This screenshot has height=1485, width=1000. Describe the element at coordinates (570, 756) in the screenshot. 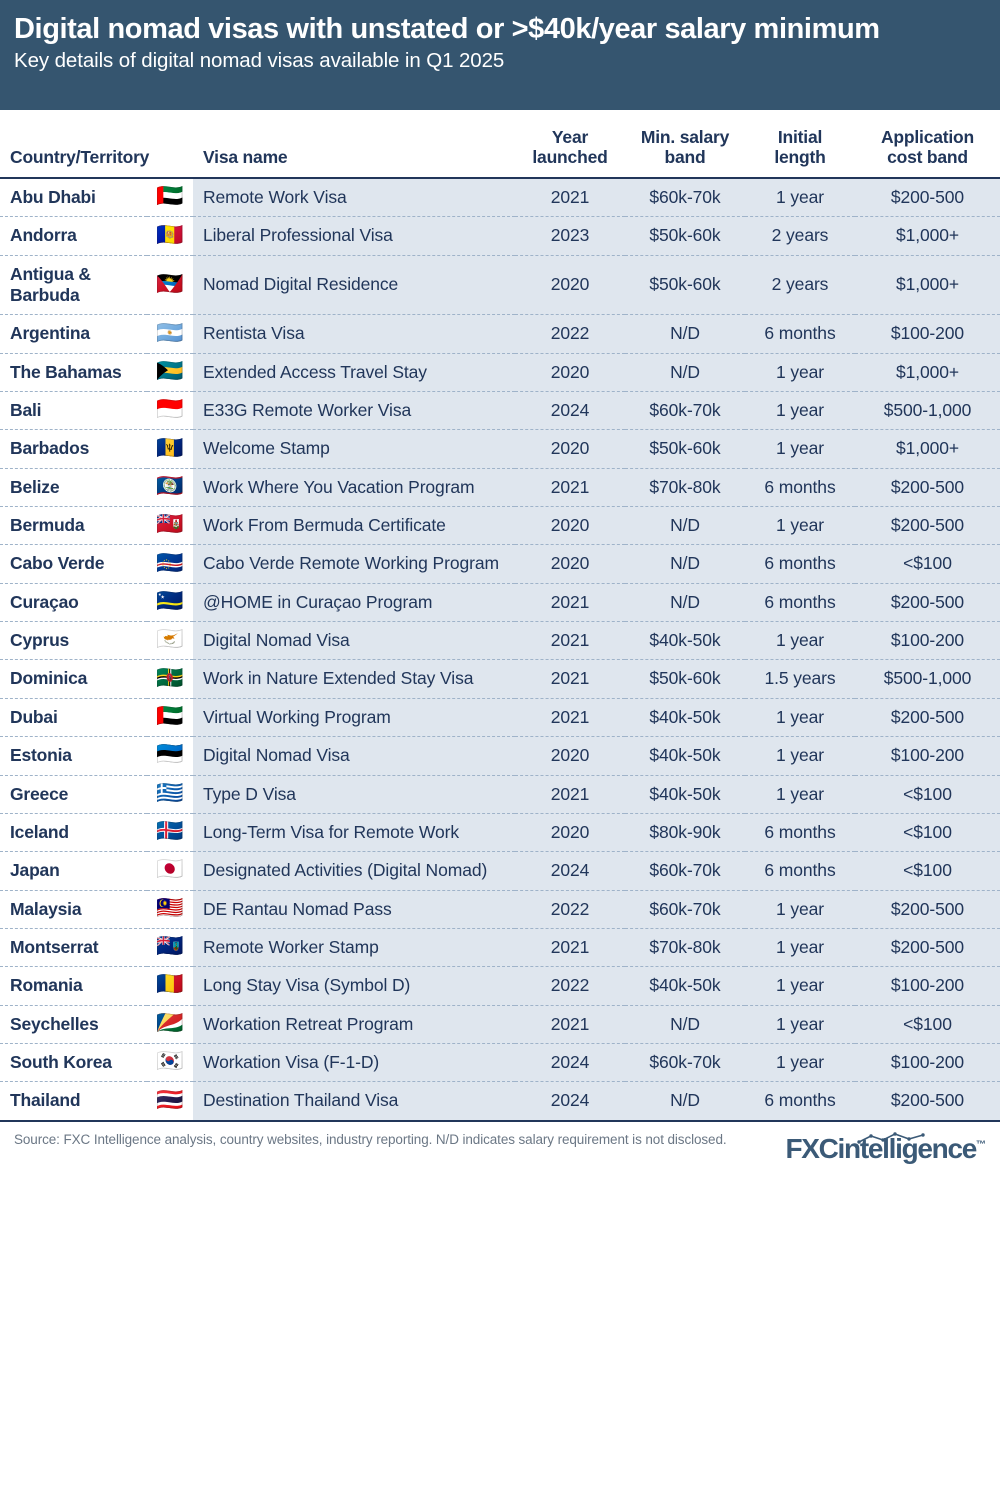

I see `cell-year-launched: 2020` at that location.